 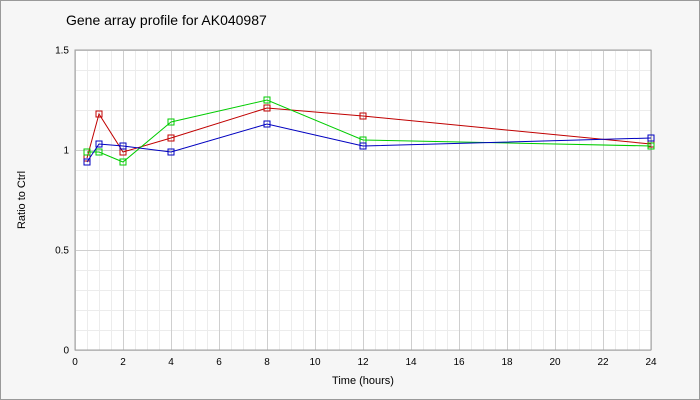 I want to click on x-tick-label: 22, so click(x=603, y=362).